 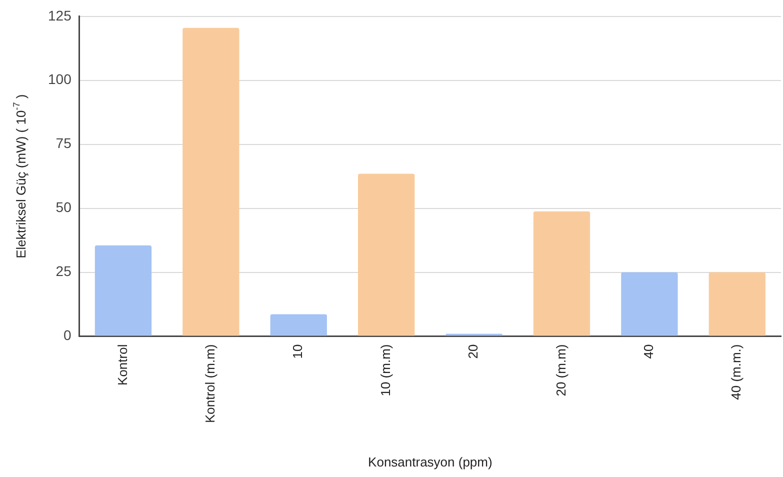 I want to click on y-axis-title: Elektriksel Güç (mW) ( 10-7 ), so click(x=20, y=176).